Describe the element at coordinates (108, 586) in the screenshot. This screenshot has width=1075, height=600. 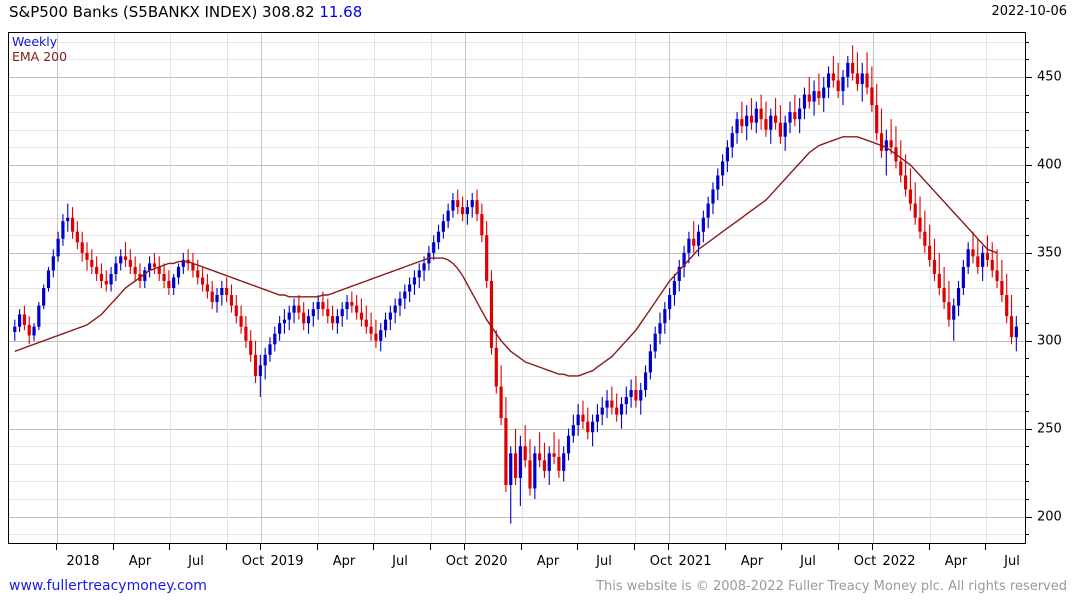
I see `site-url-link: www.fullertreacymoney.com` at that location.